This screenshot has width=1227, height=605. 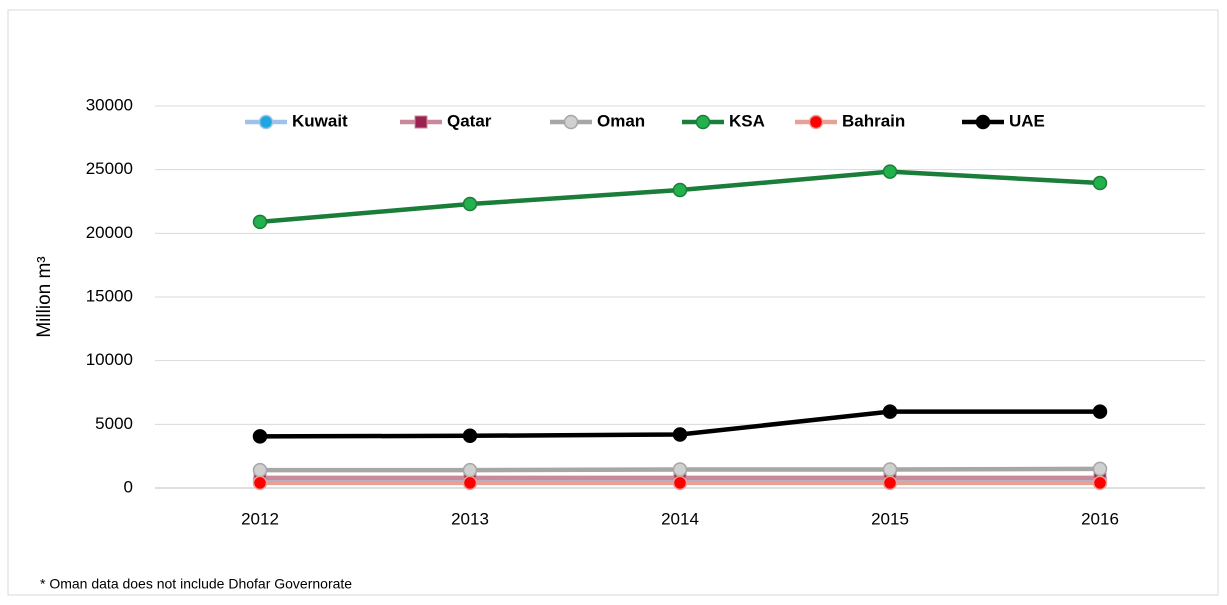 What do you see at coordinates (114, 423) in the screenshot?
I see `y-tick-label: 5000` at bounding box center [114, 423].